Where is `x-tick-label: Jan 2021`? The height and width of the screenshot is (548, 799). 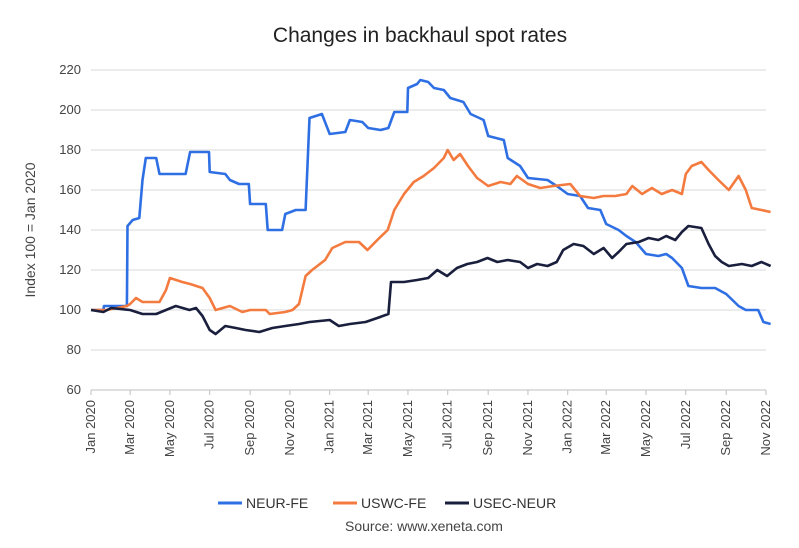 x-tick-label: Jan 2021 is located at coordinates (329, 427).